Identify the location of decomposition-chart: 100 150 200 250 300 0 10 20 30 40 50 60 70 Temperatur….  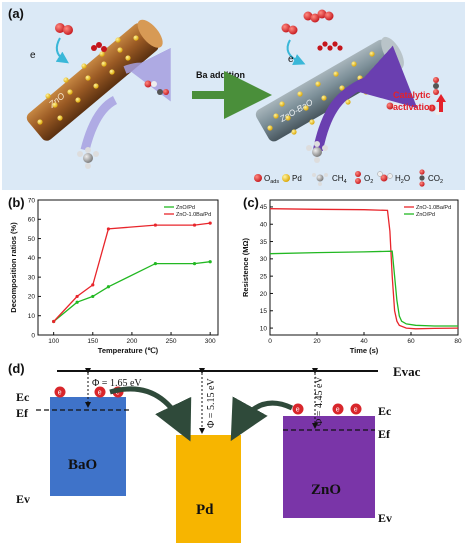
(114, 276).